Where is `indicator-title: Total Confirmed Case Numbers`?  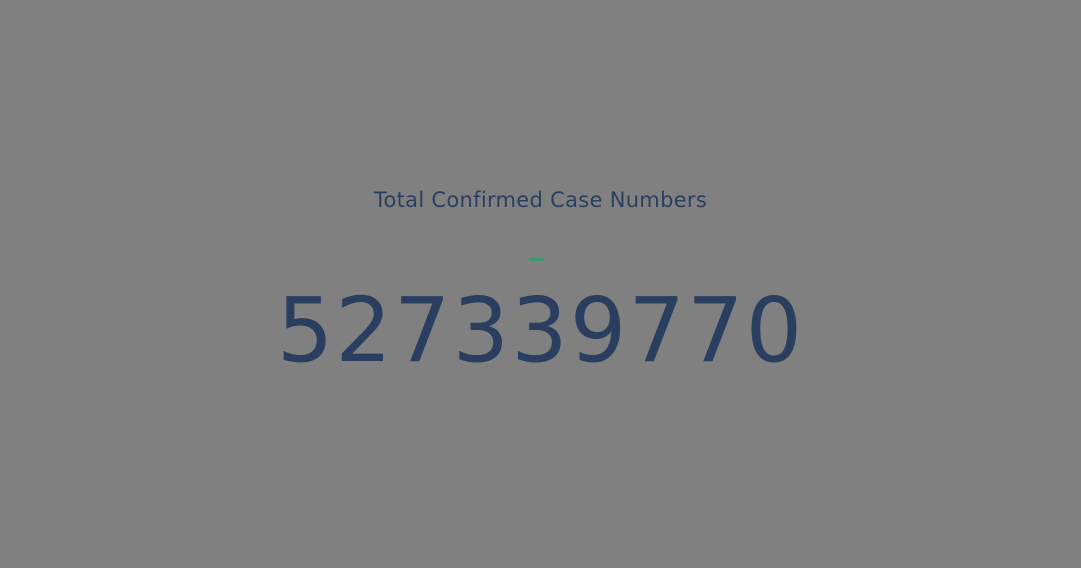
indicator-title: Total Confirmed Case Numbers is located at coordinates (540, 200).